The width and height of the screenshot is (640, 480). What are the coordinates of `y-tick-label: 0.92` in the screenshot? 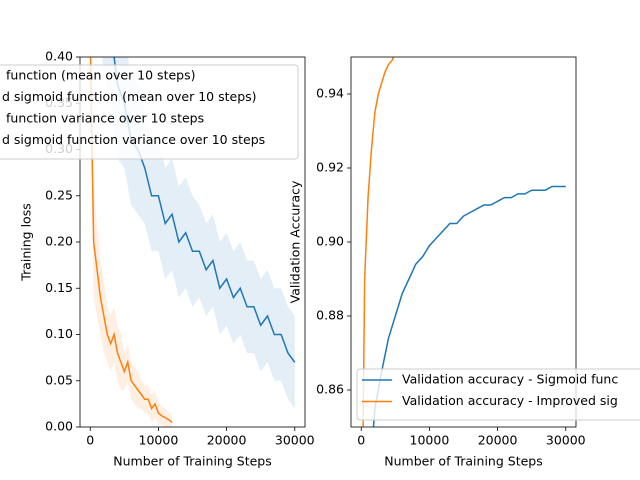 It's located at (330, 167).